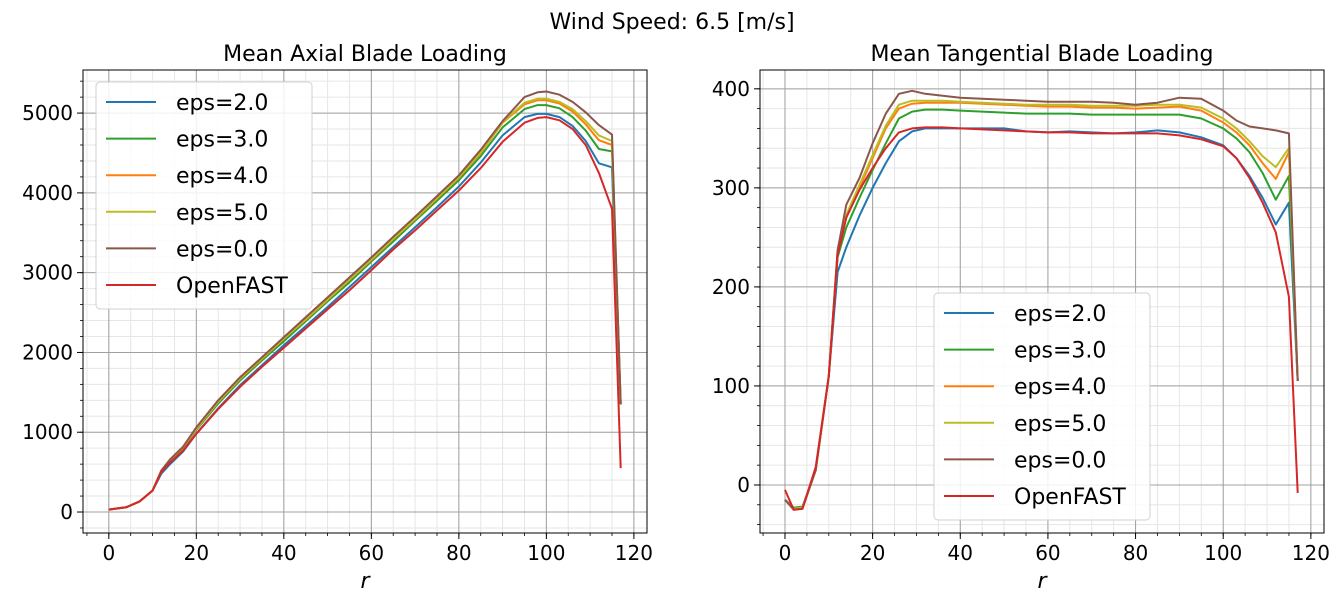 The image size is (1344, 609). What do you see at coordinates (1042, 54) in the screenshot?
I see `chart-title: Mean Tangential Blade Loading` at bounding box center [1042, 54].